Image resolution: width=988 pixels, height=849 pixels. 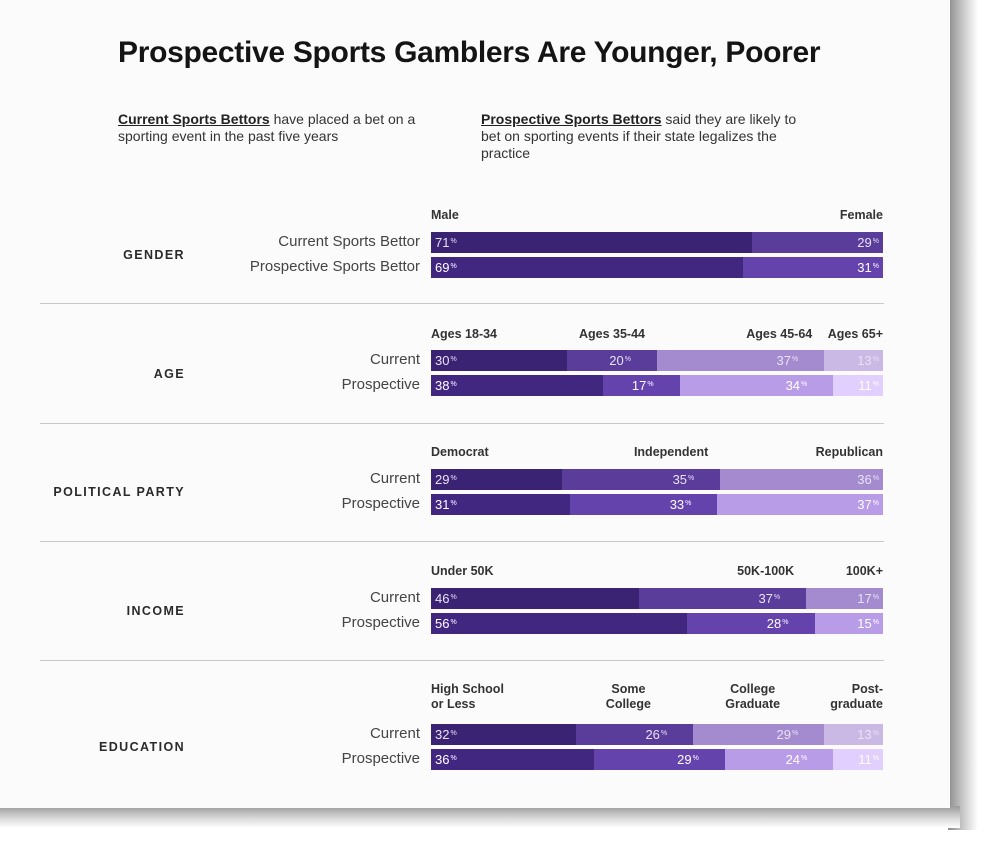 What do you see at coordinates (766, 571) in the screenshot?
I see `category-label: 50K-100K` at bounding box center [766, 571].